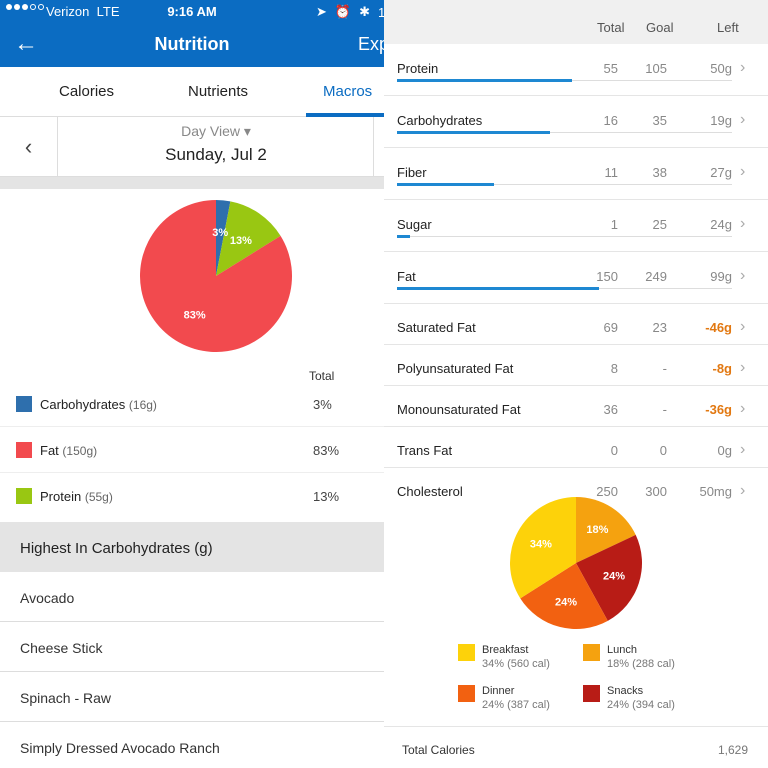 This screenshot has height=768, width=768. Describe the element at coordinates (247, 131) in the screenshot. I see `caret-down-icon: ▾` at that location.